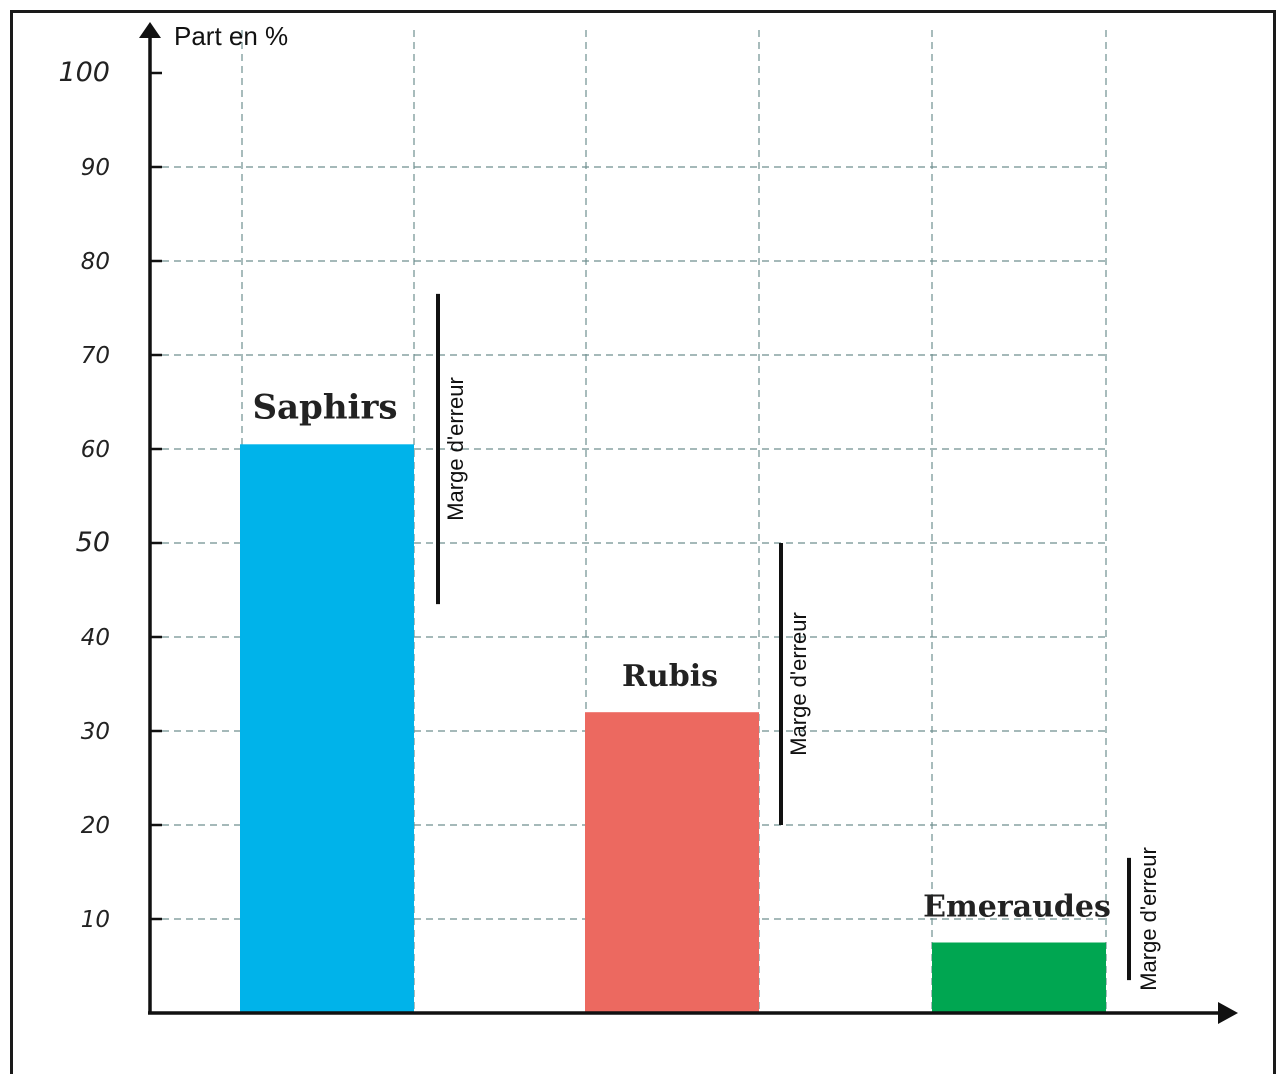  Describe the element at coordinates (670, 676) in the screenshot. I see `bar-label-rubis: Rubis` at that location.